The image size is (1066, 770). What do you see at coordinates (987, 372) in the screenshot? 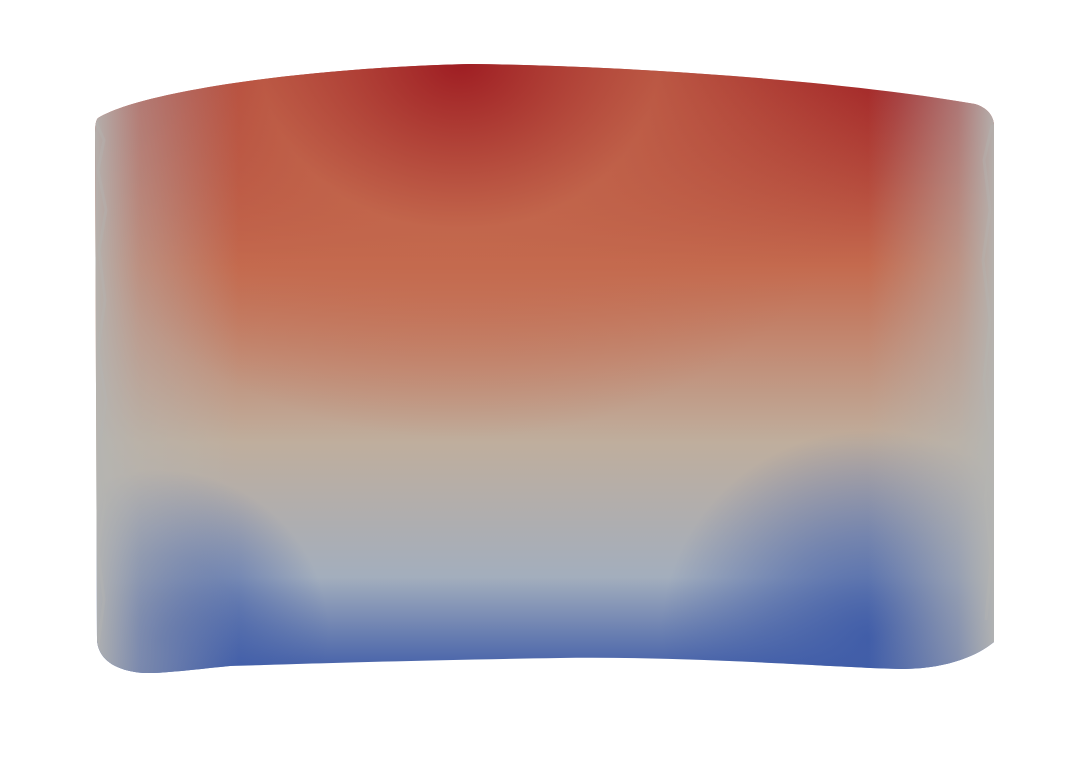
I see `right-rim-mesh` at bounding box center [987, 372].